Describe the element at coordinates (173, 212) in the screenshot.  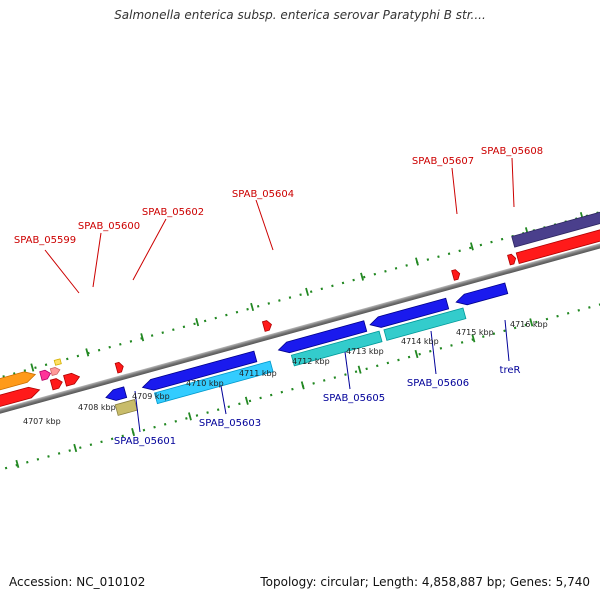
I see `gene-label-forward: SPAB_05602` at that location.